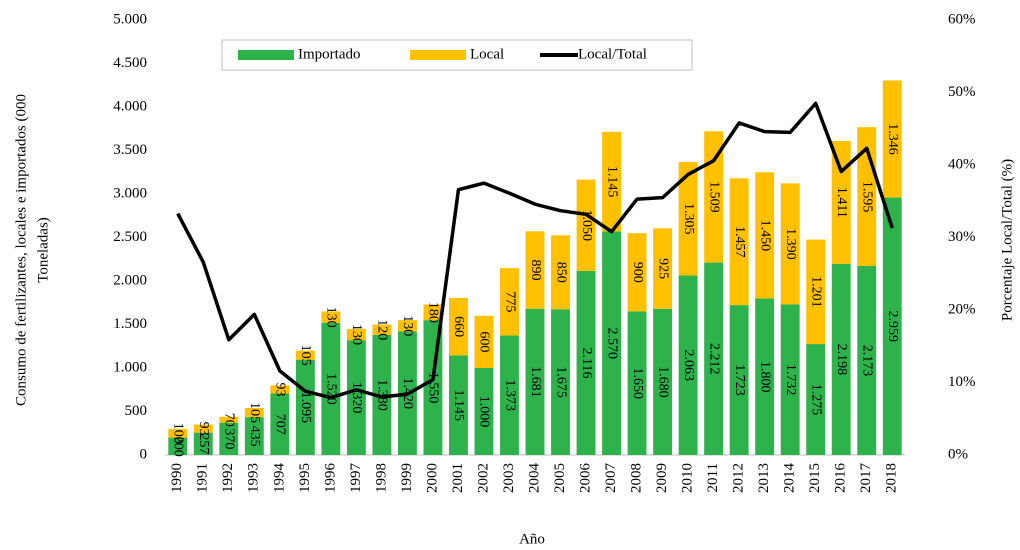 This screenshot has height=550, width=1020. Describe the element at coordinates (534, 478) in the screenshot. I see `x-tick-label: 2004` at that location.